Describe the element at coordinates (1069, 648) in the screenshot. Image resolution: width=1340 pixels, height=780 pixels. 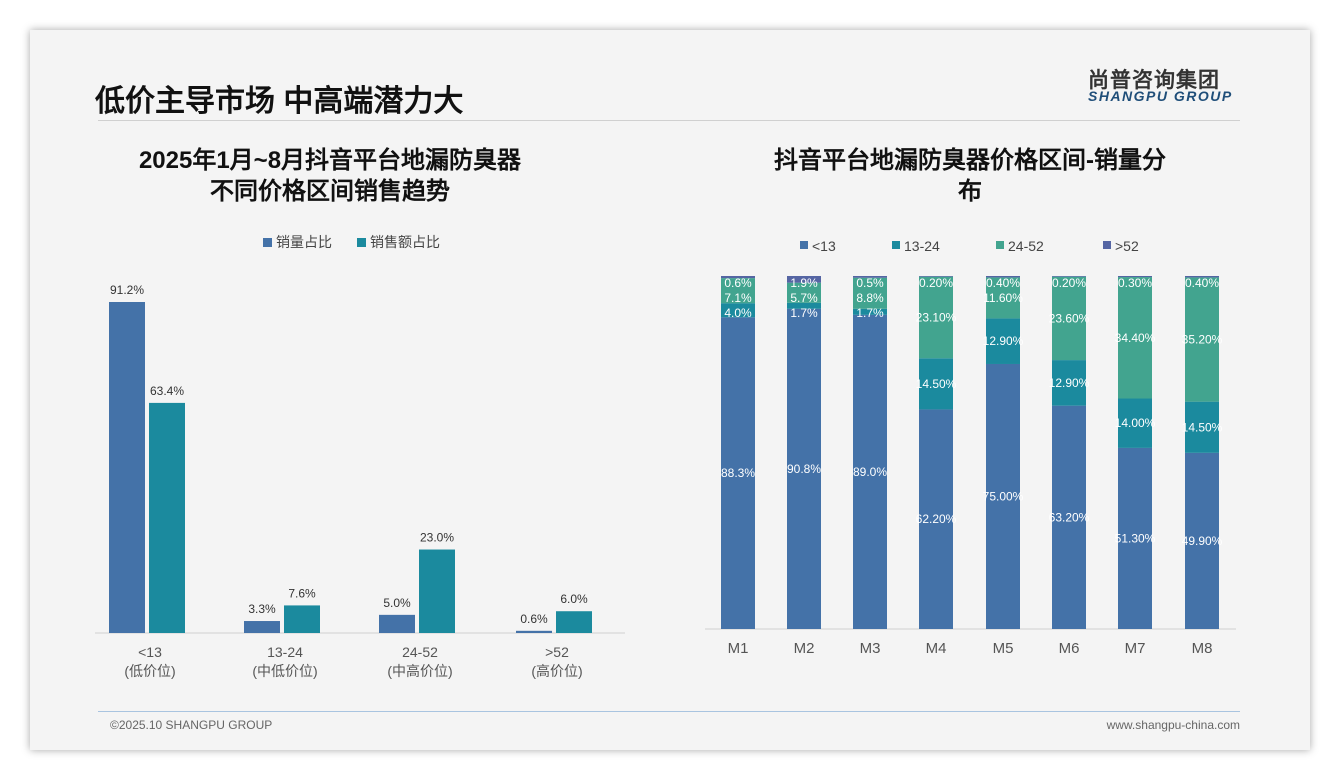
I see `x-tick-label: M6` at that location.